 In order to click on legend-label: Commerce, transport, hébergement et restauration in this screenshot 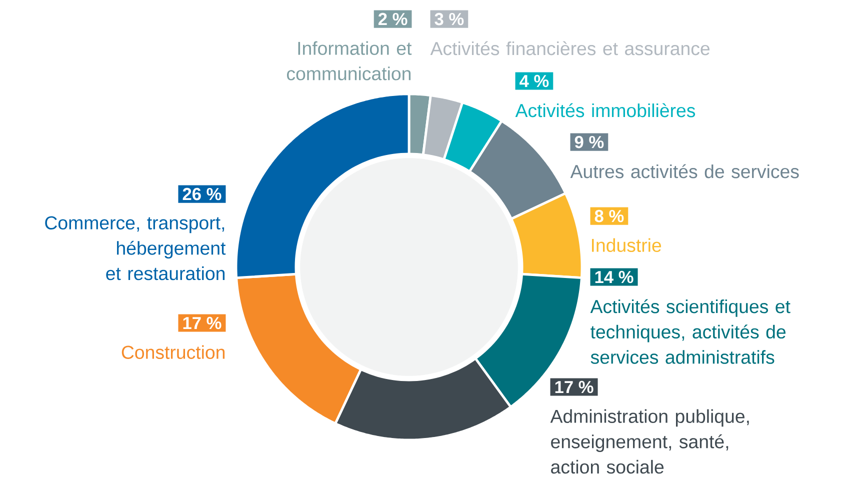, I will do `click(135, 248)`.